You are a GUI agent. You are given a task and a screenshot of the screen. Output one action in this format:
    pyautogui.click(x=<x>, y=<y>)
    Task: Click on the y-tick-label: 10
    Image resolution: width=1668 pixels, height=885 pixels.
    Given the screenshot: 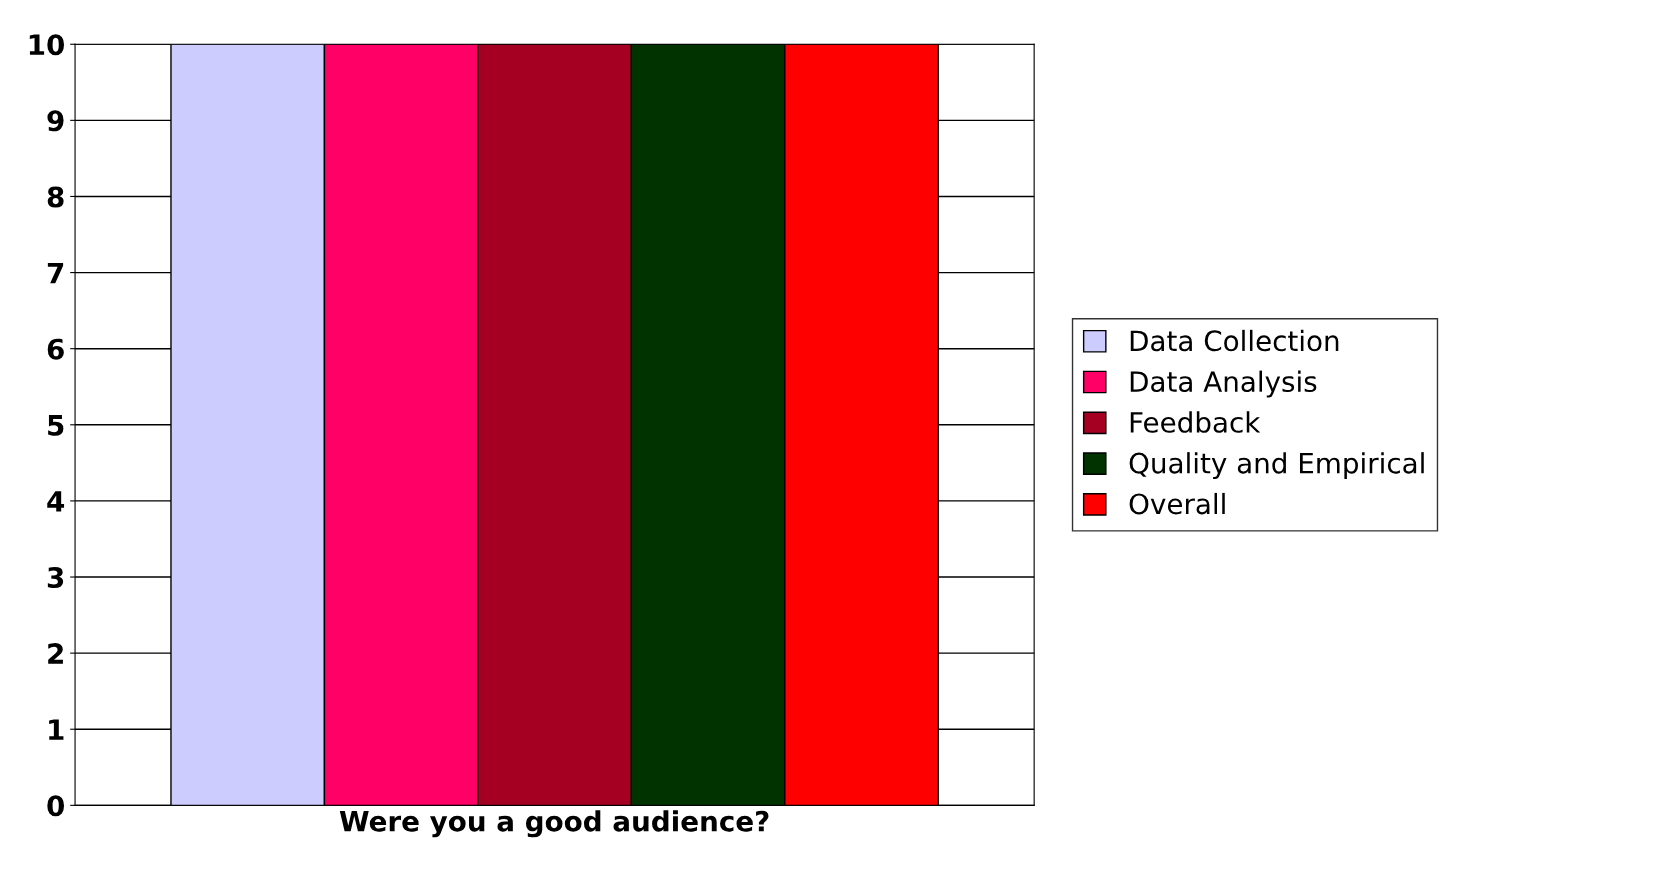 What is the action you would take?
    pyautogui.click(x=47, y=45)
    